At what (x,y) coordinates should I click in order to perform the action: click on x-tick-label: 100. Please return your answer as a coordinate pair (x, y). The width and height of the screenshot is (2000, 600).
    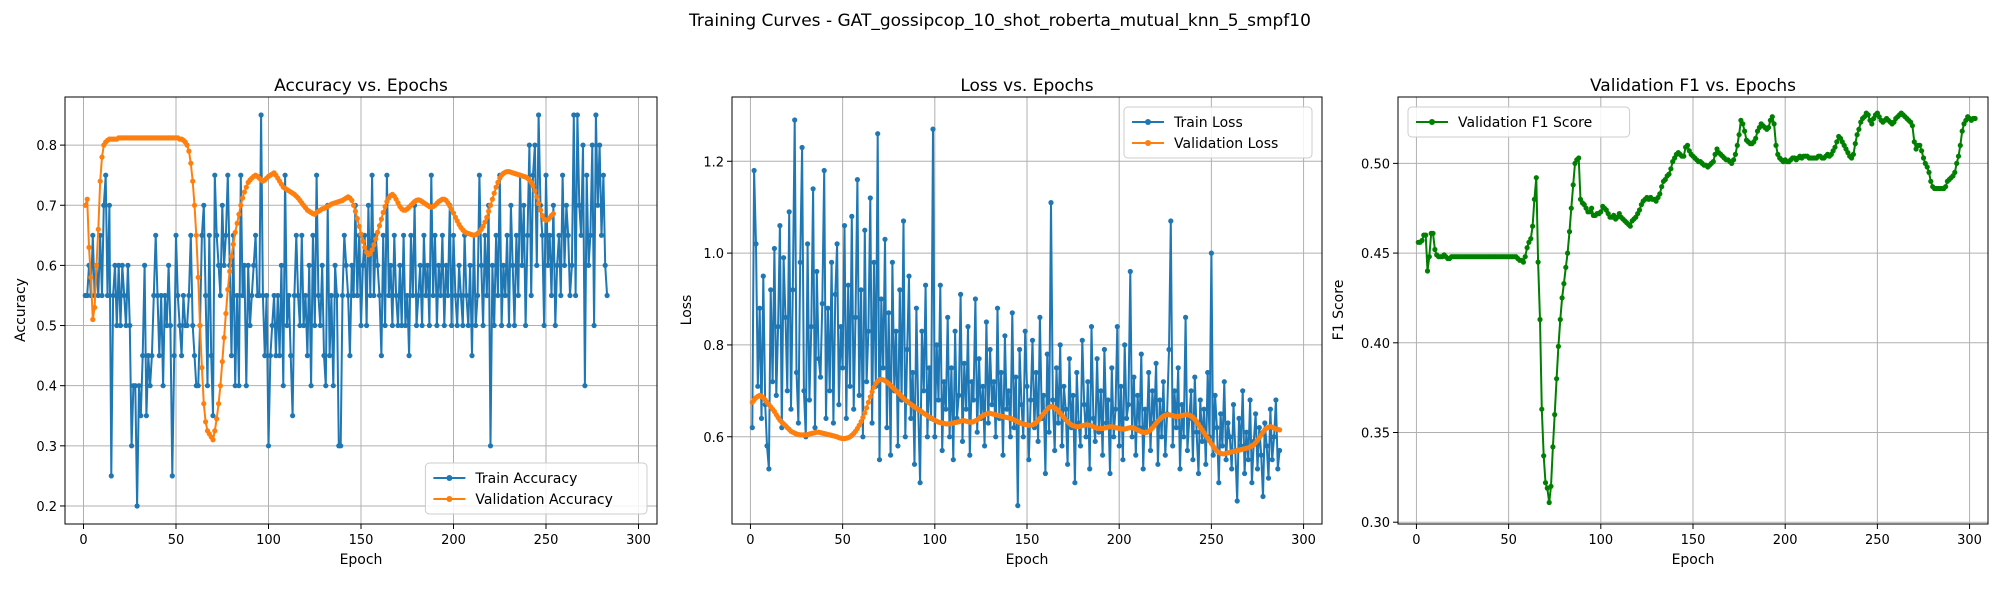
    Looking at the image, I should click on (934, 540).